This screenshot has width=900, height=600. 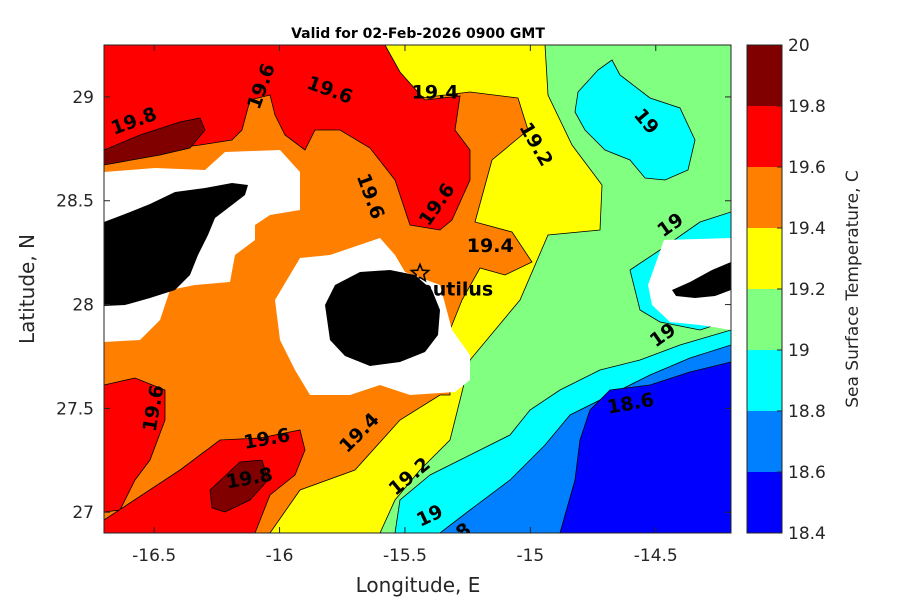 What do you see at coordinates (420, 272) in the screenshot?
I see `star-marker-icon` at bounding box center [420, 272].